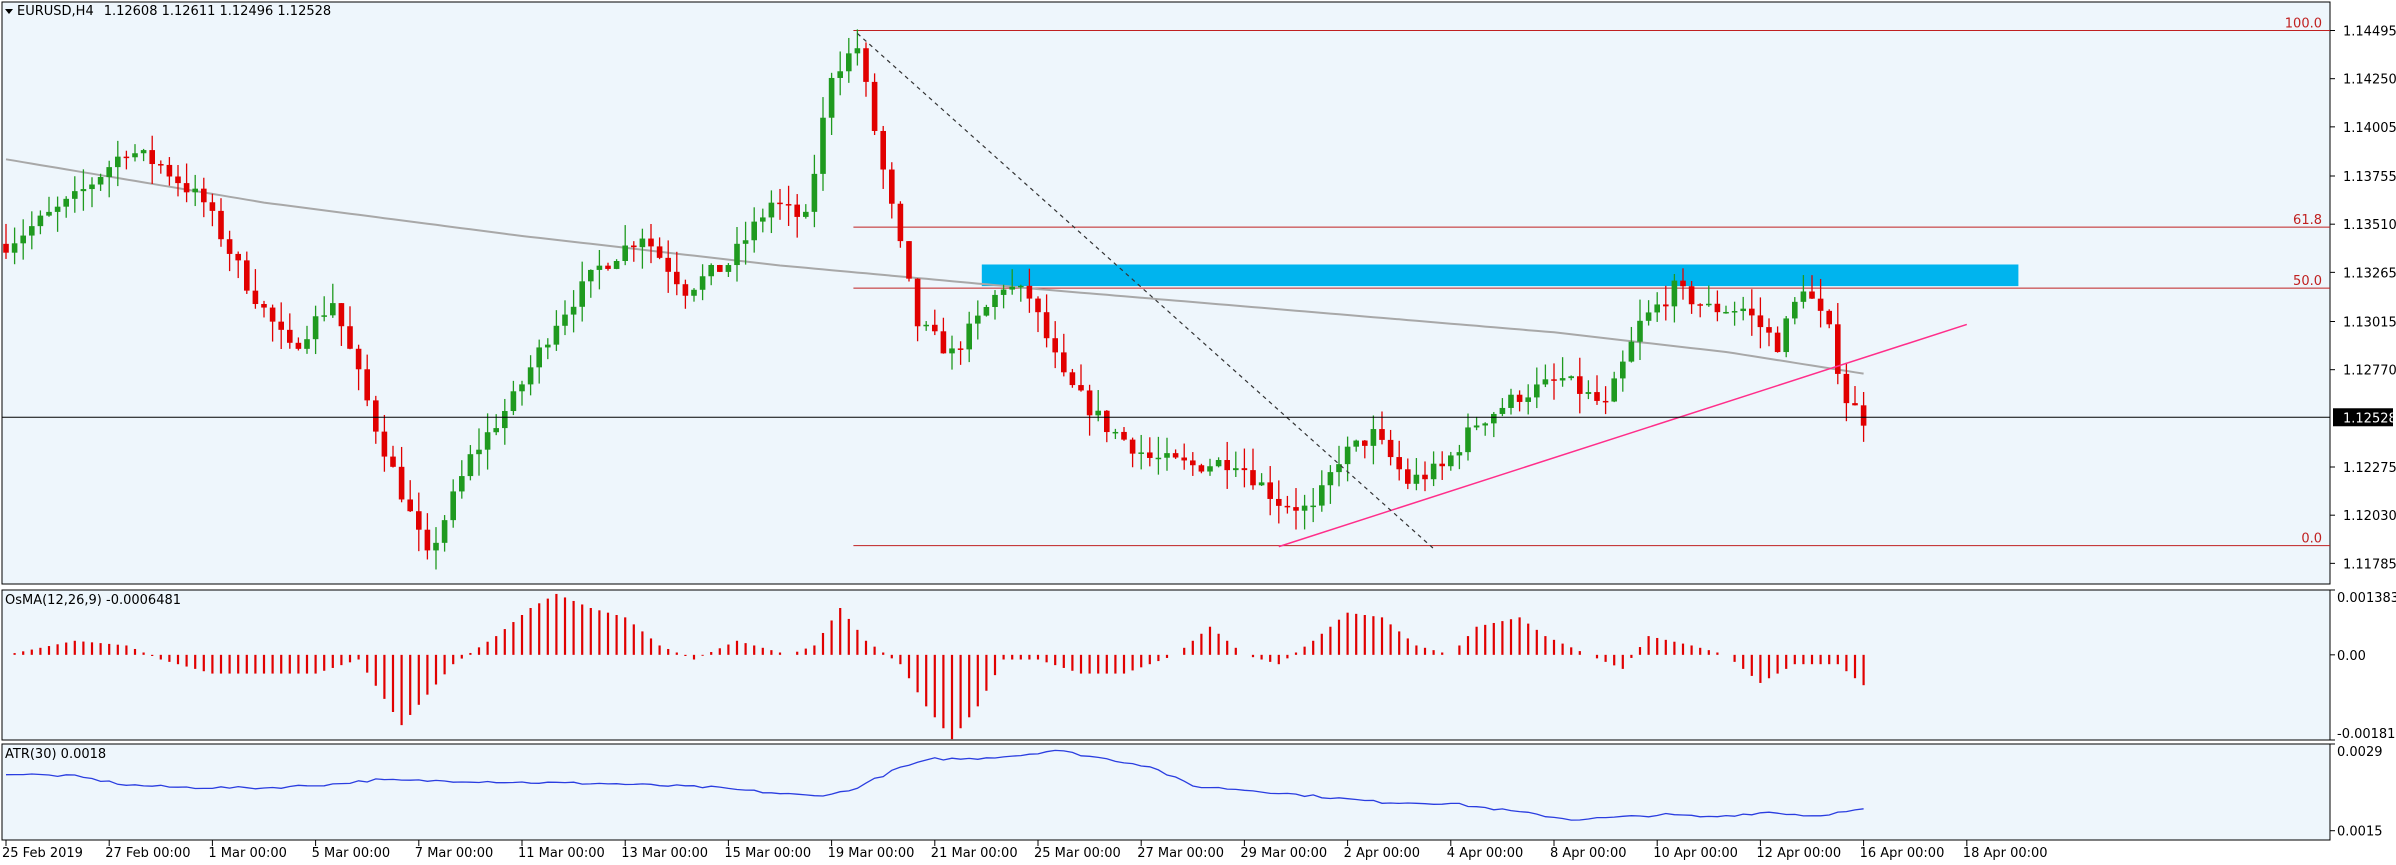  I want to click on osma-tick-label: -0.0018179, so click(2366, 734).